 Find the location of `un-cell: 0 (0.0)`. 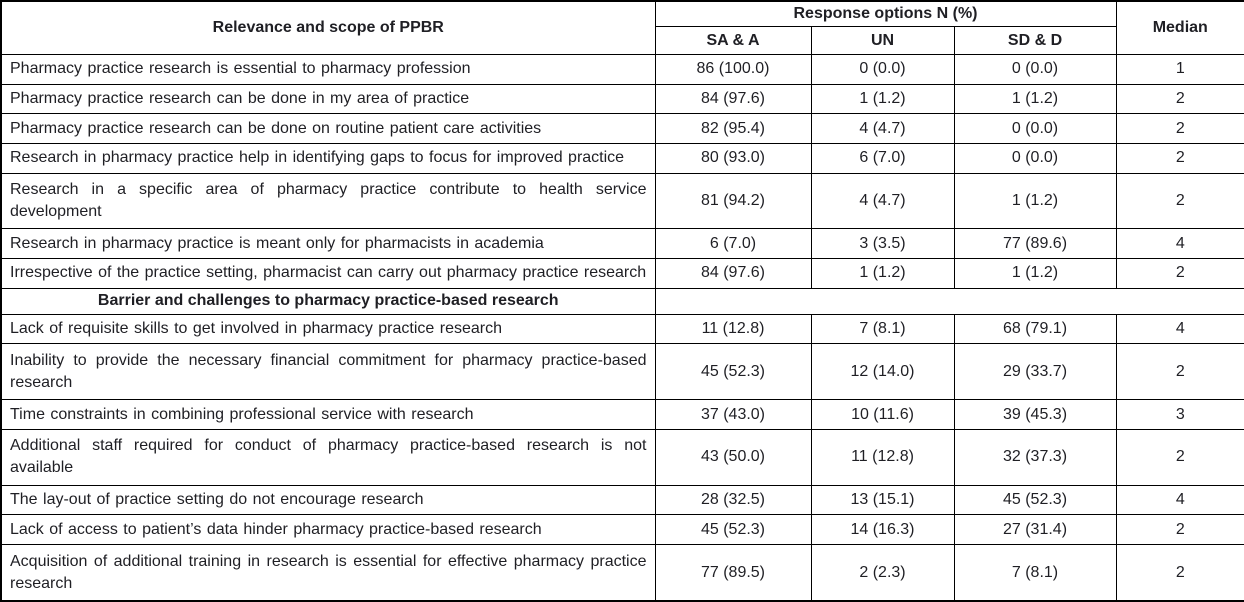

un-cell: 0 (0.0) is located at coordinates (882, 69).